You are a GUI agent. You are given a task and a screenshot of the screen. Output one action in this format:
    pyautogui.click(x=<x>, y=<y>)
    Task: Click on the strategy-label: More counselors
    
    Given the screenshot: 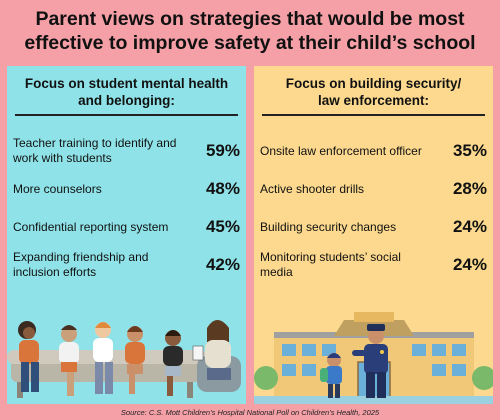 What is the action you would take?
    pyautogui.click(x=57, y=188)
    